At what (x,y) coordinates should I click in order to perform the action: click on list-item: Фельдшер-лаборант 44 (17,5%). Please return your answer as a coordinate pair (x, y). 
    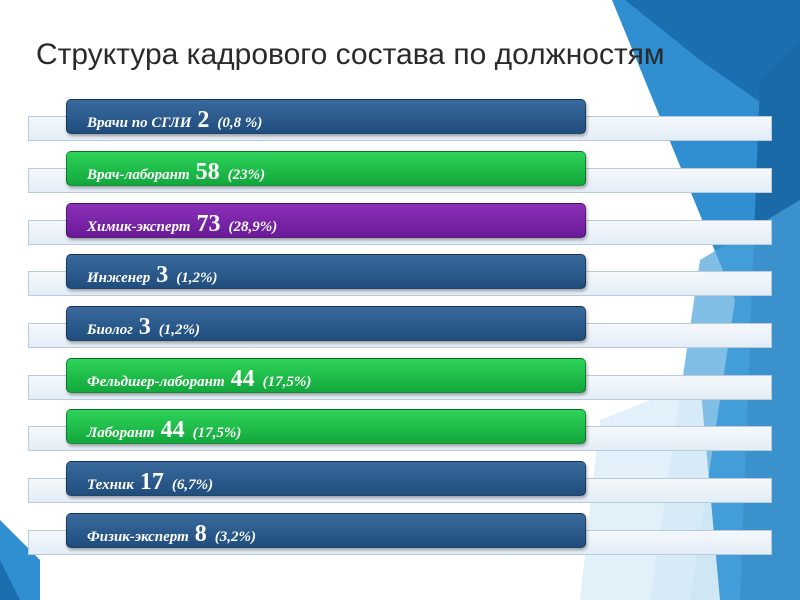
    Looking at the image, I should click on (400, 386).